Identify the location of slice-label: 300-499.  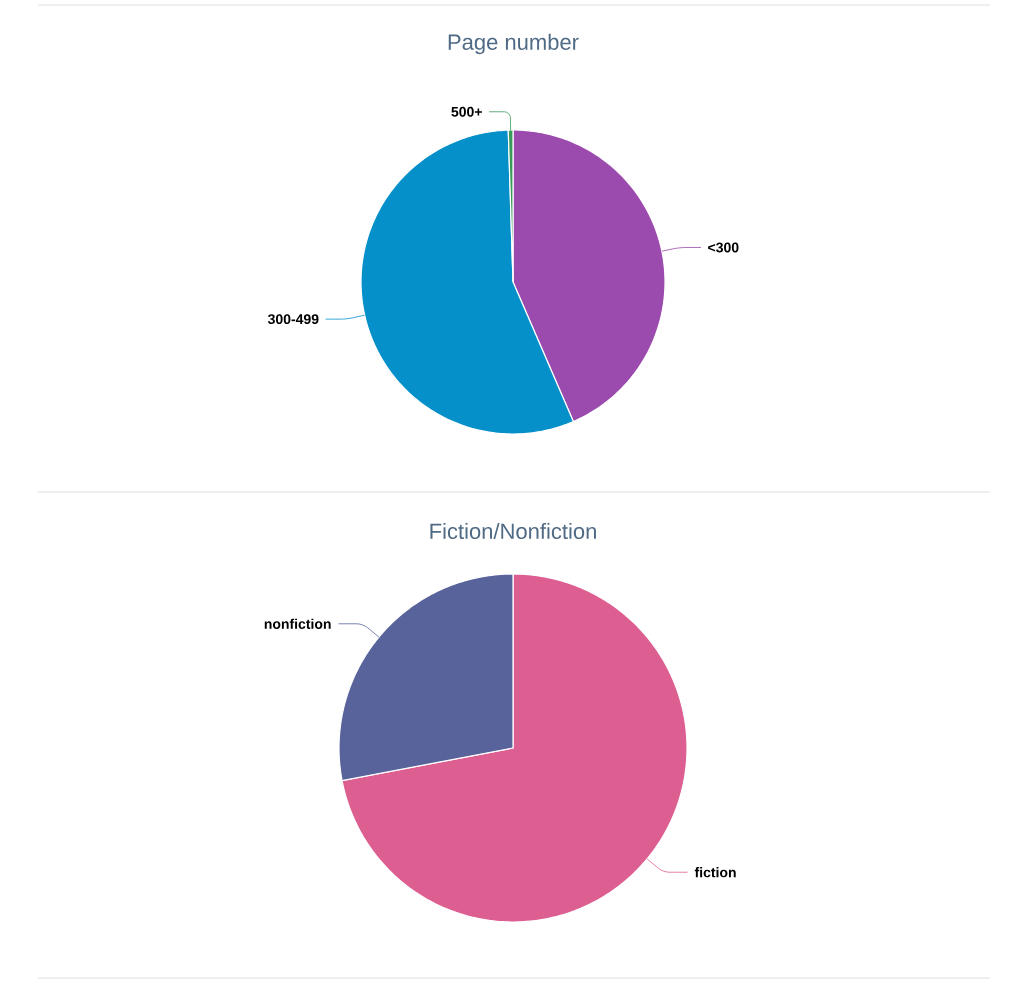
(293, 319).